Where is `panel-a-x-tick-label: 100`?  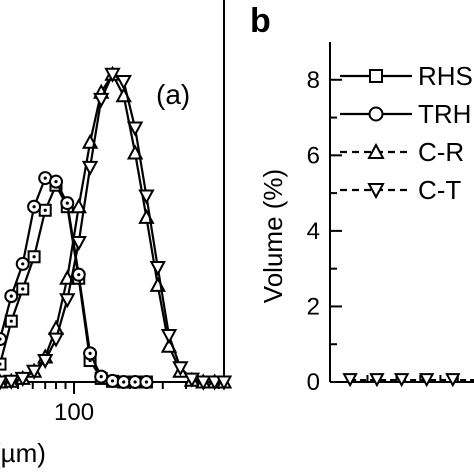
panel-a-x-tick-label: 100 is located at coordinates (74, 412).